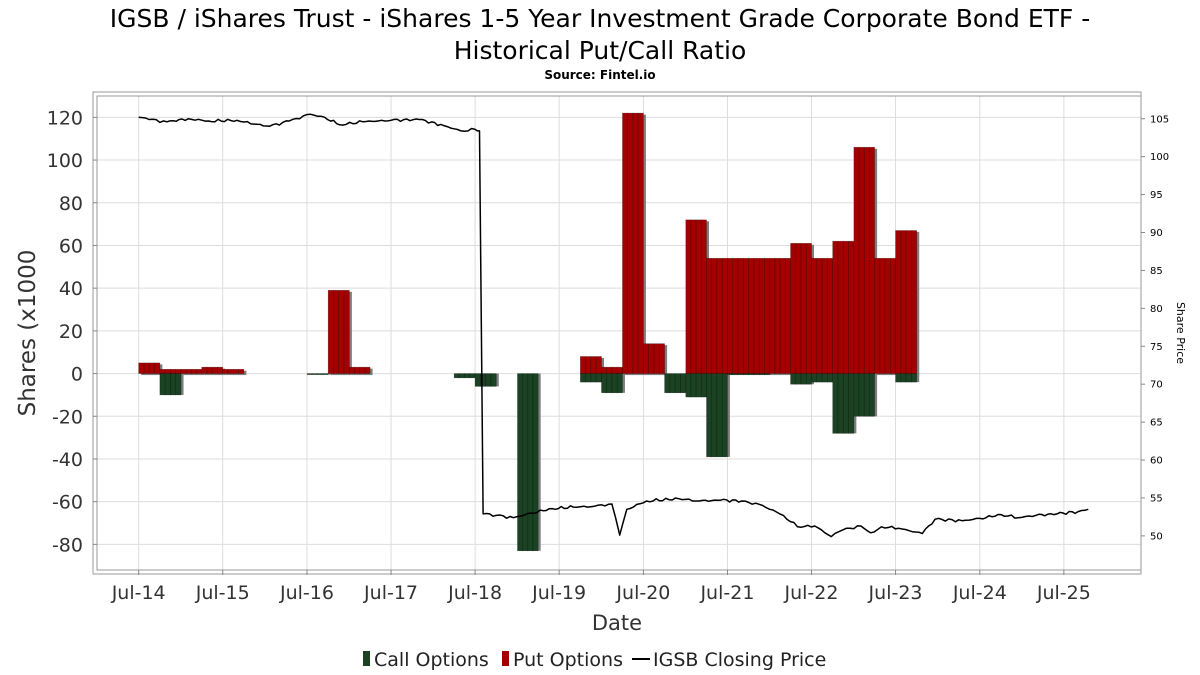 This screenshot has width=1200, height=675. I want to click on y2-tick-label: 50, so click(1156, 536).